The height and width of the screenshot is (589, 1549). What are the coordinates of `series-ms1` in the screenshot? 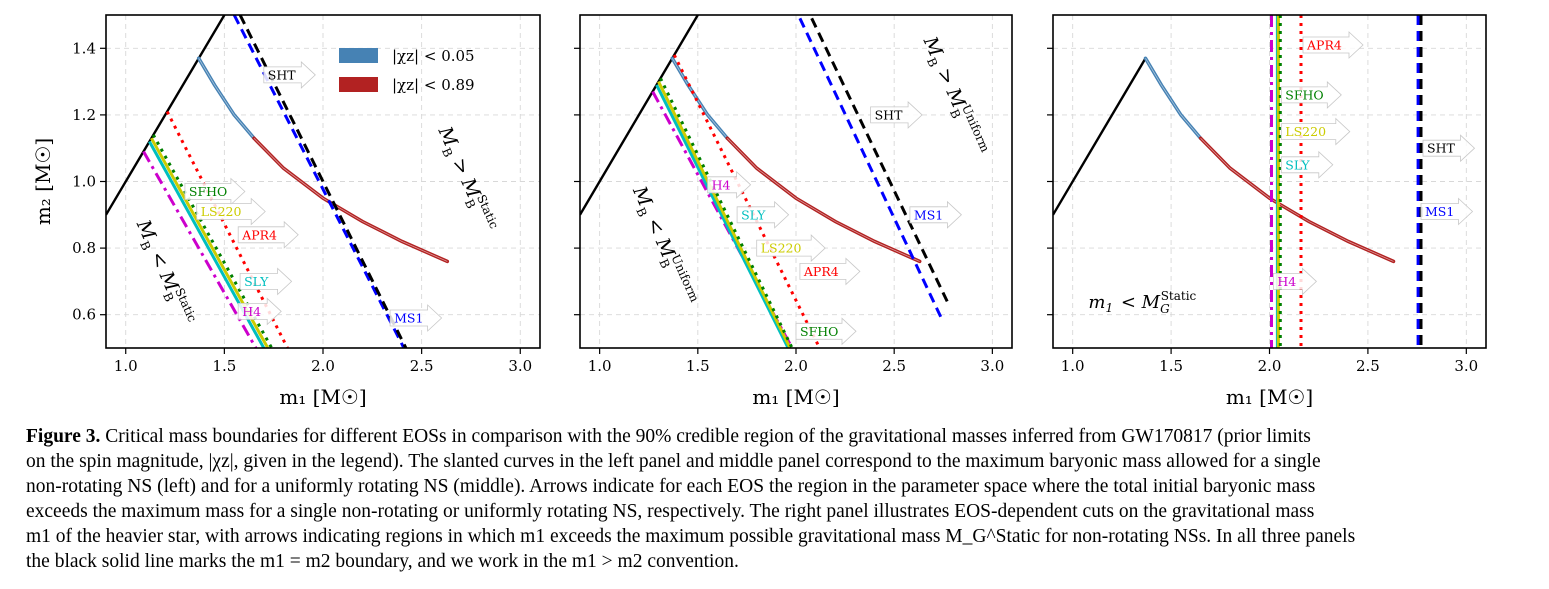 It's located at (870, 168).